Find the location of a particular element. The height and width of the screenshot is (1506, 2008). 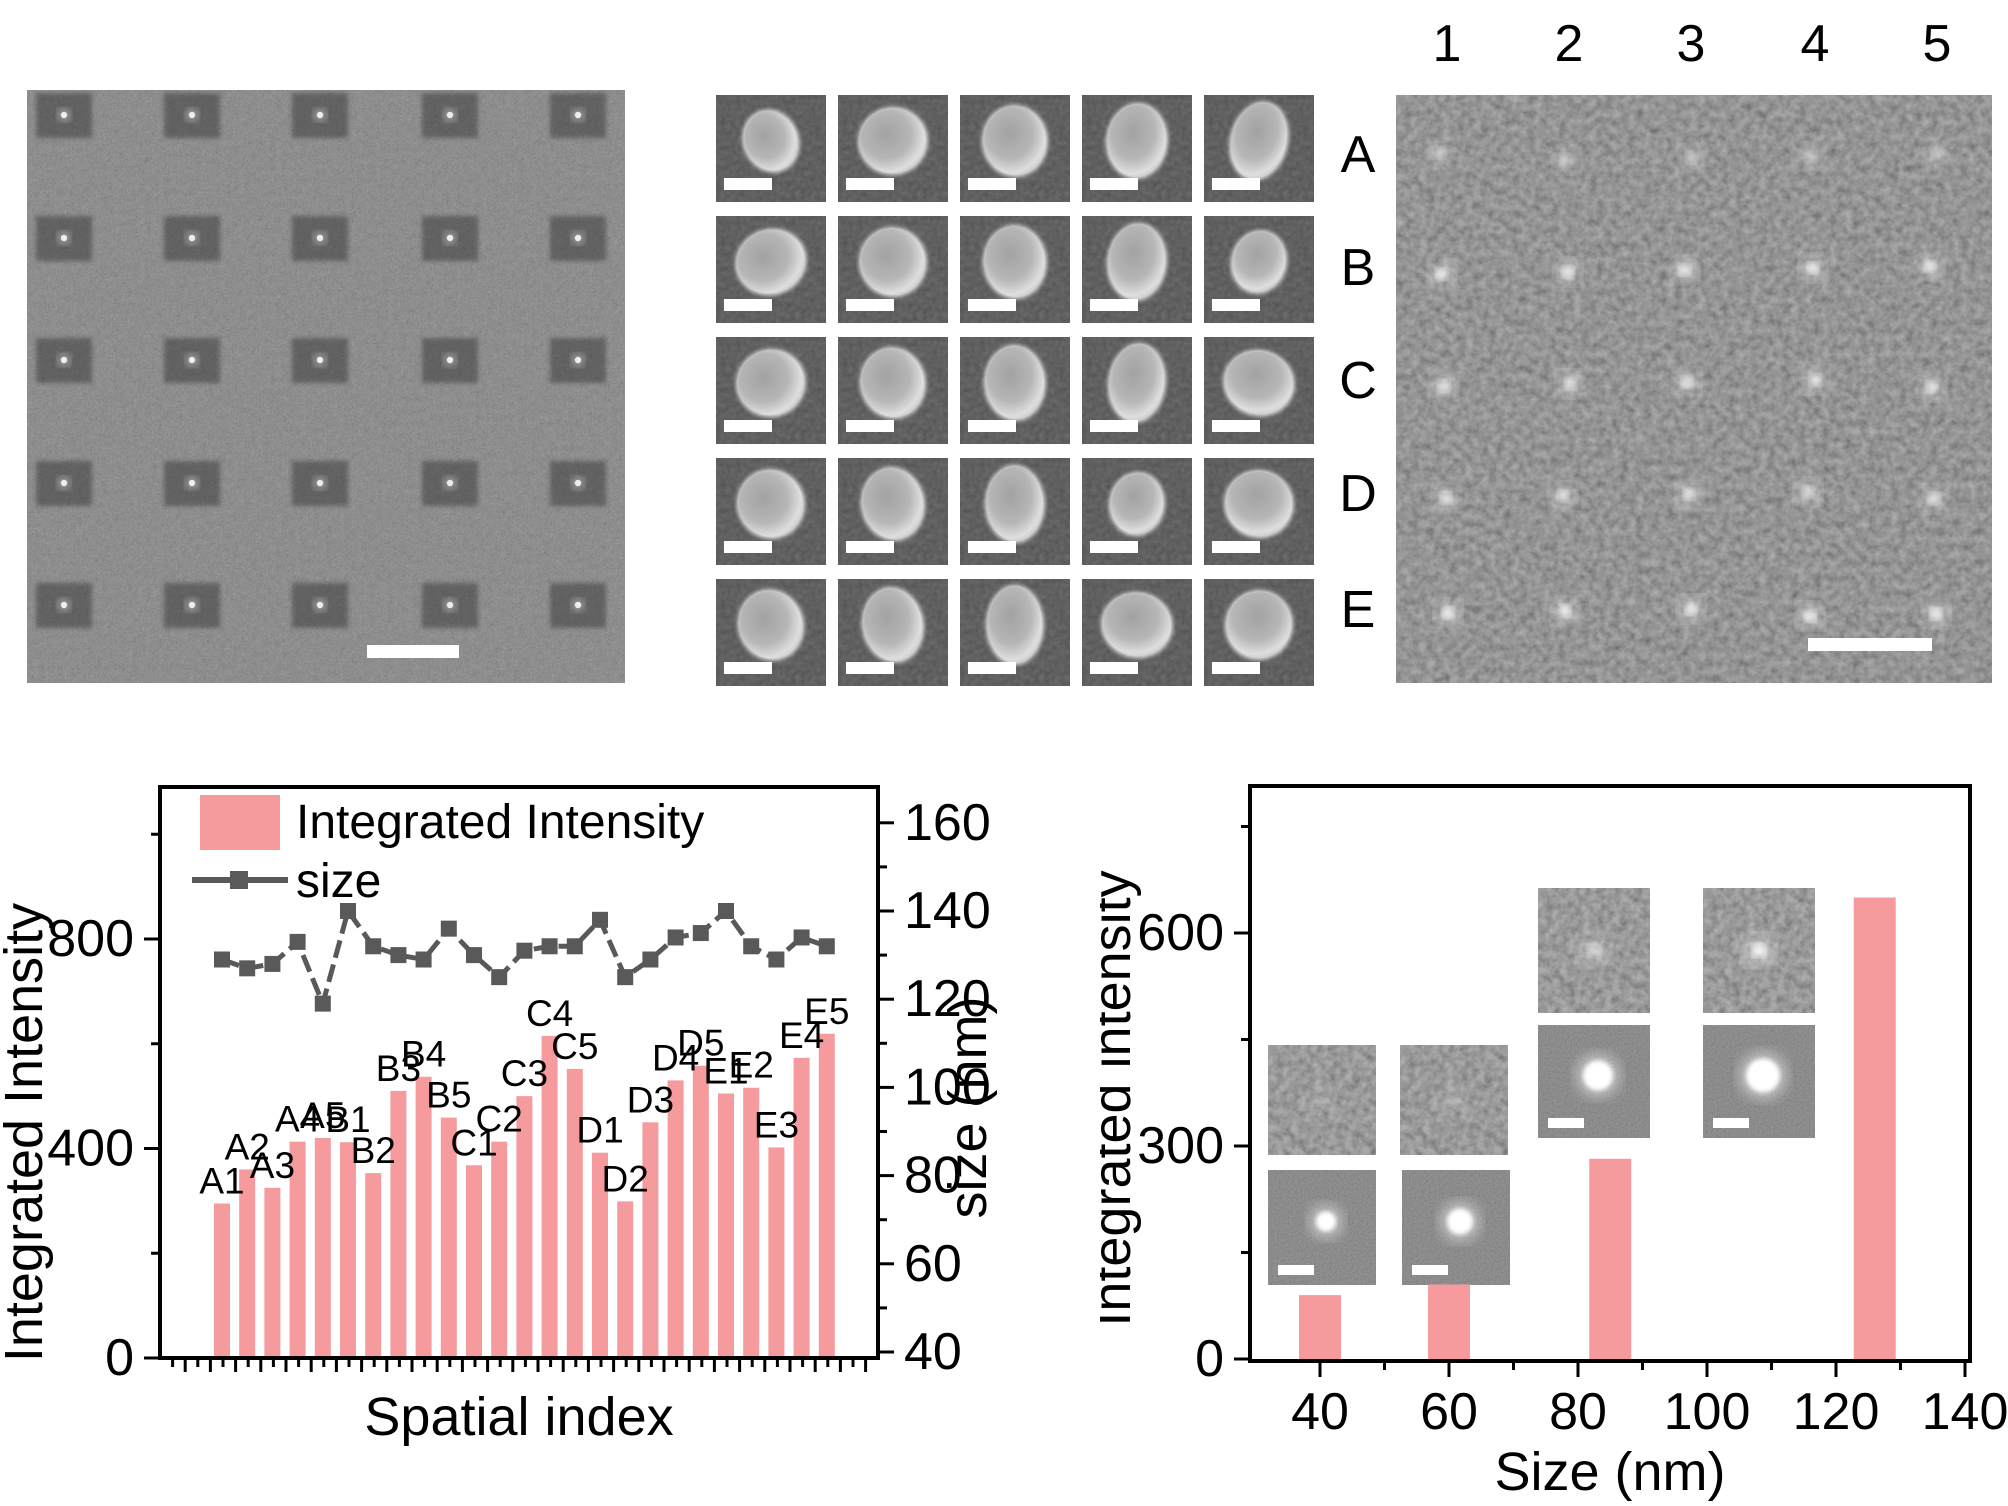

bar-label-A4: A4 is located at coordinates (297, 1119).